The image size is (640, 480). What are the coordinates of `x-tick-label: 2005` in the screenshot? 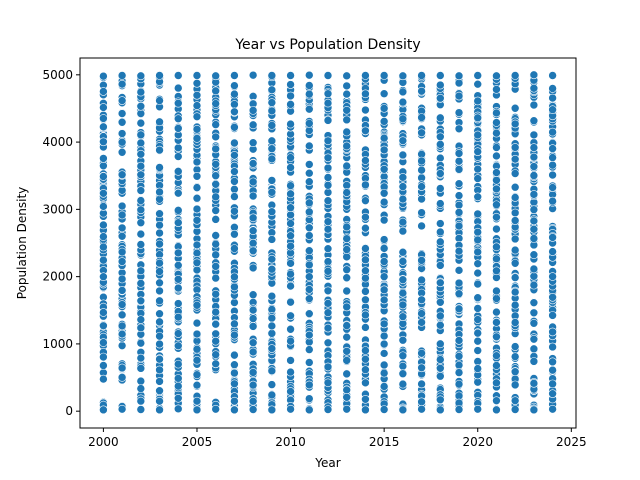 It's located at (197, 442).